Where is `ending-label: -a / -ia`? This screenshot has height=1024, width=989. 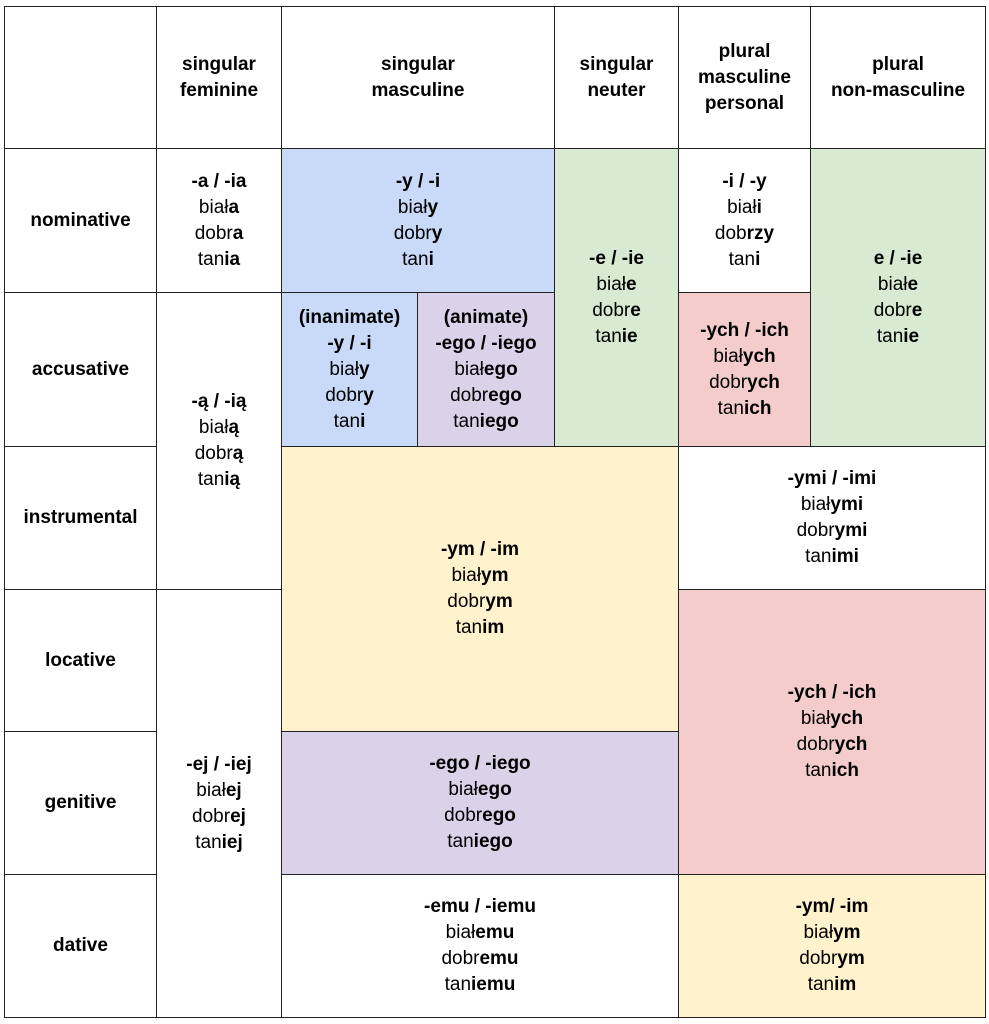 ending-label: -a / -ia is located at coordinates (219, 181).